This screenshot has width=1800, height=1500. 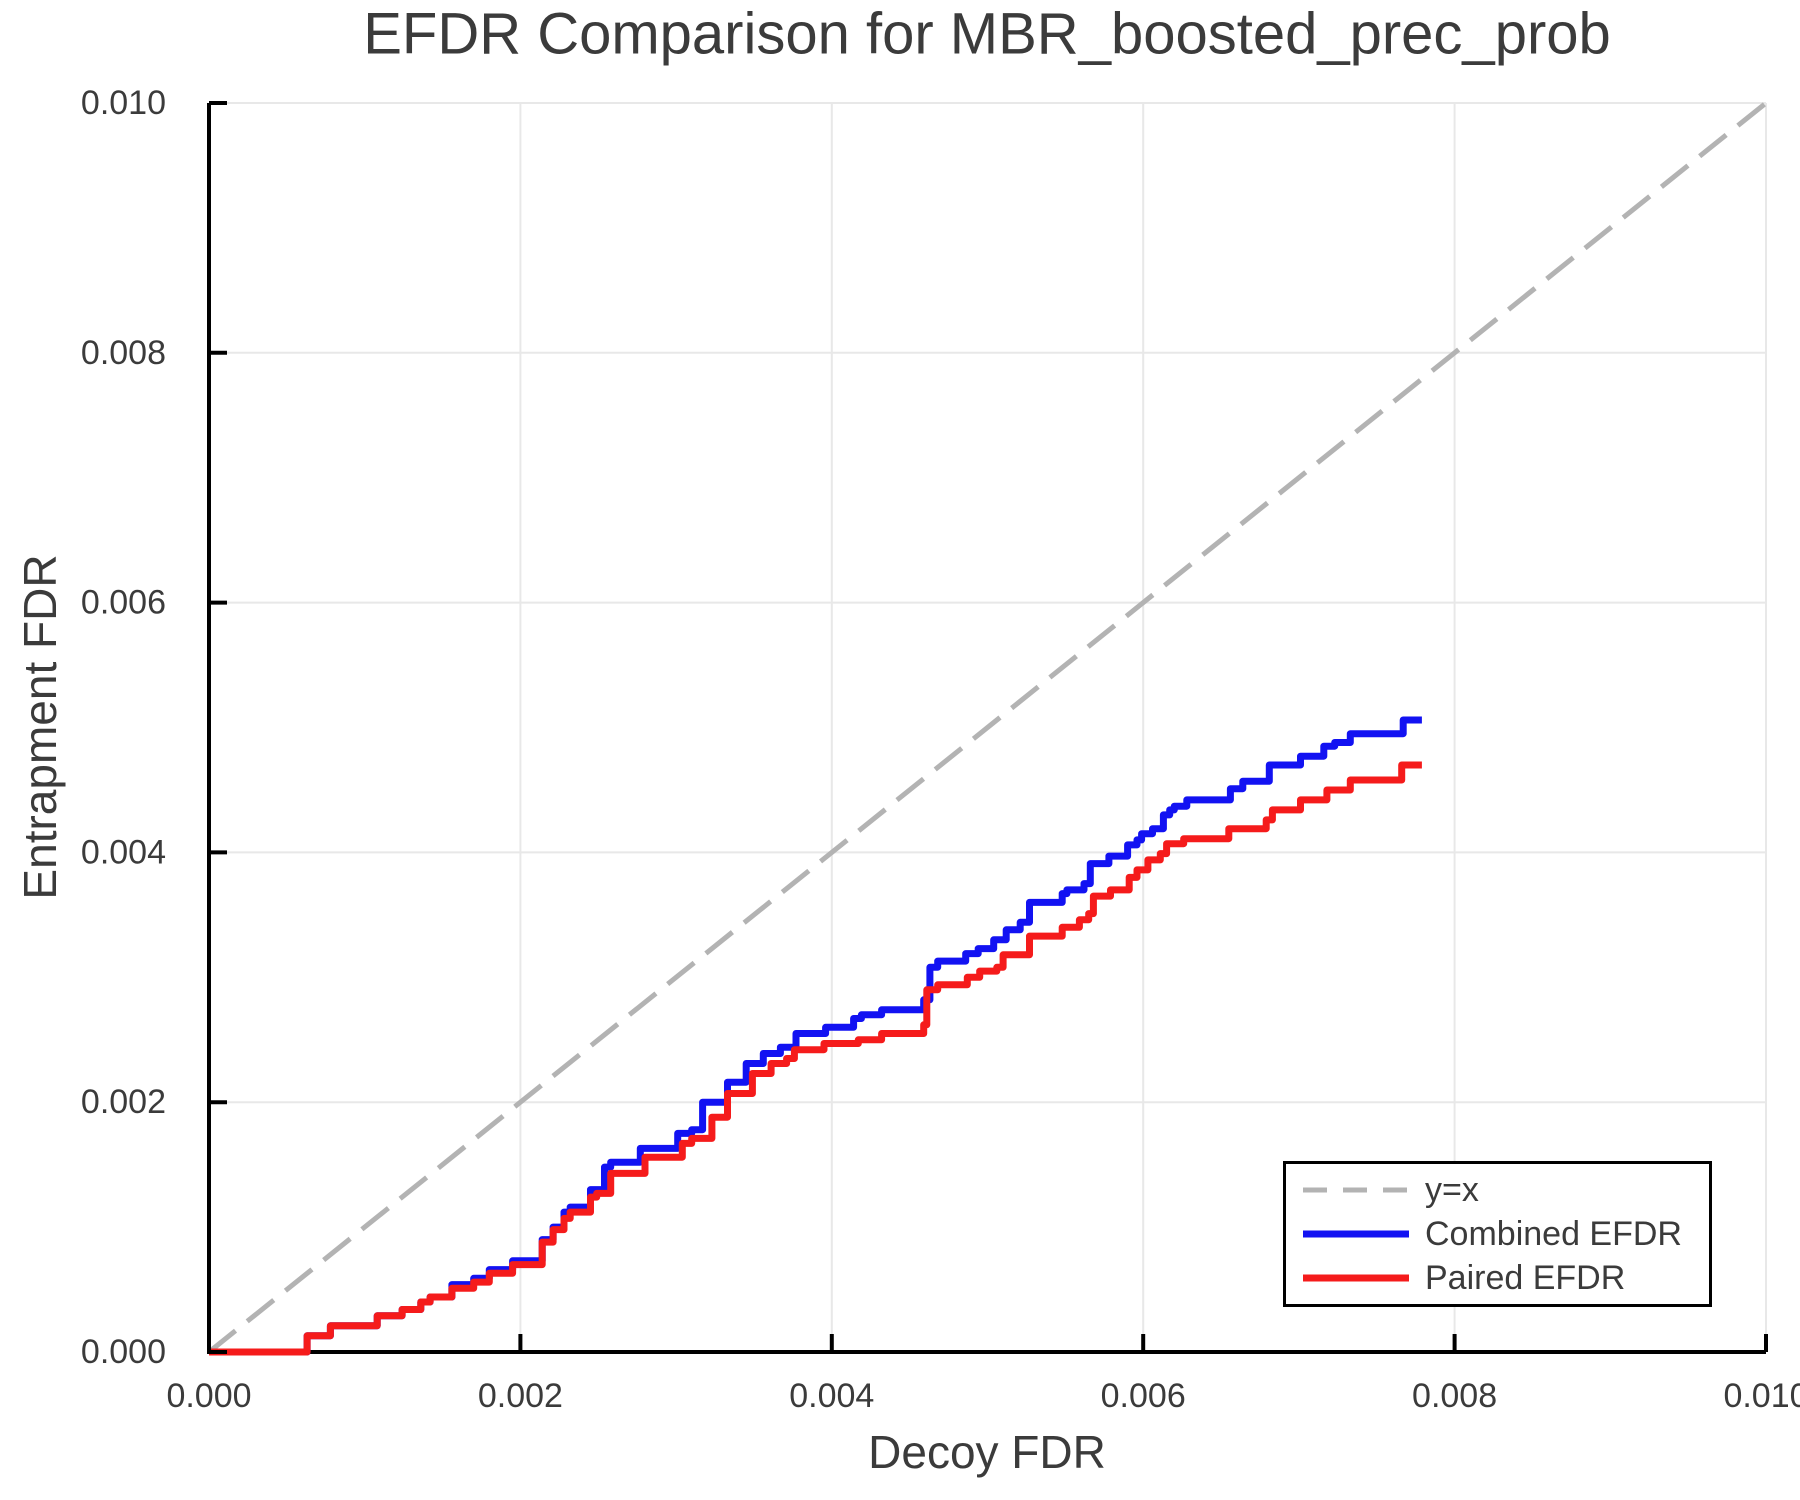 What do you see at coordinates (520, 1396) in the screenshot?
I see `x-tick-label: 0.002` at bounding box center [520, 1396].